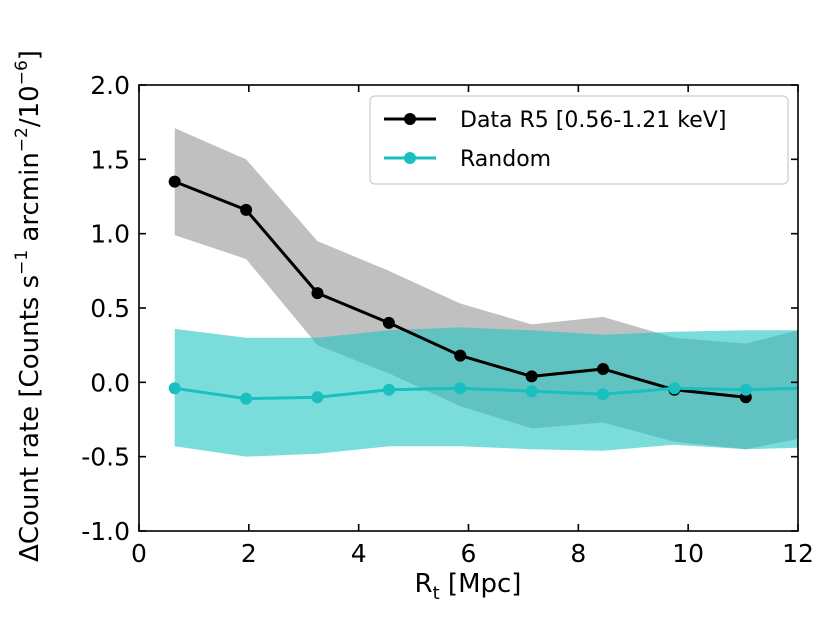 This screenshot has height=619, width=831. What do you see at coordinates (110, 234) in the screenshot?
I see `y-tick-label: 1.0` at bounding box center [110, 234].